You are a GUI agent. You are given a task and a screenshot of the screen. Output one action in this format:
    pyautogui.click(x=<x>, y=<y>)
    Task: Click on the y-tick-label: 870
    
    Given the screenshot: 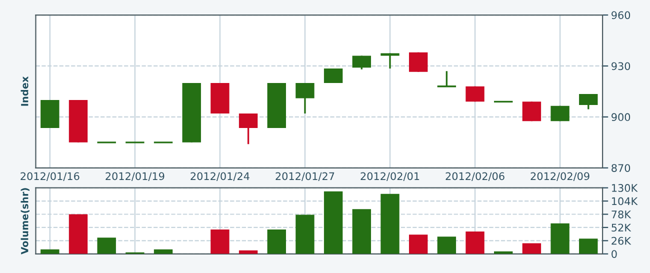 What is the action you would take?
    pyautogui.click(x=621, y=168)
    